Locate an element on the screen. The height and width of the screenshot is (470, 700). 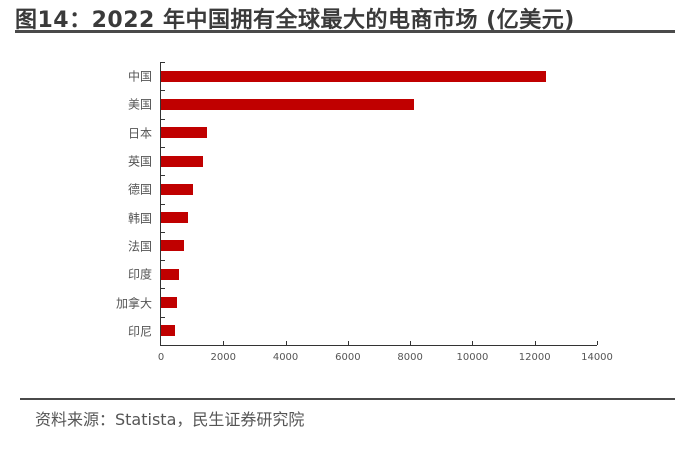
x-tick-label: 12000 is located at coordinates (534, 357).